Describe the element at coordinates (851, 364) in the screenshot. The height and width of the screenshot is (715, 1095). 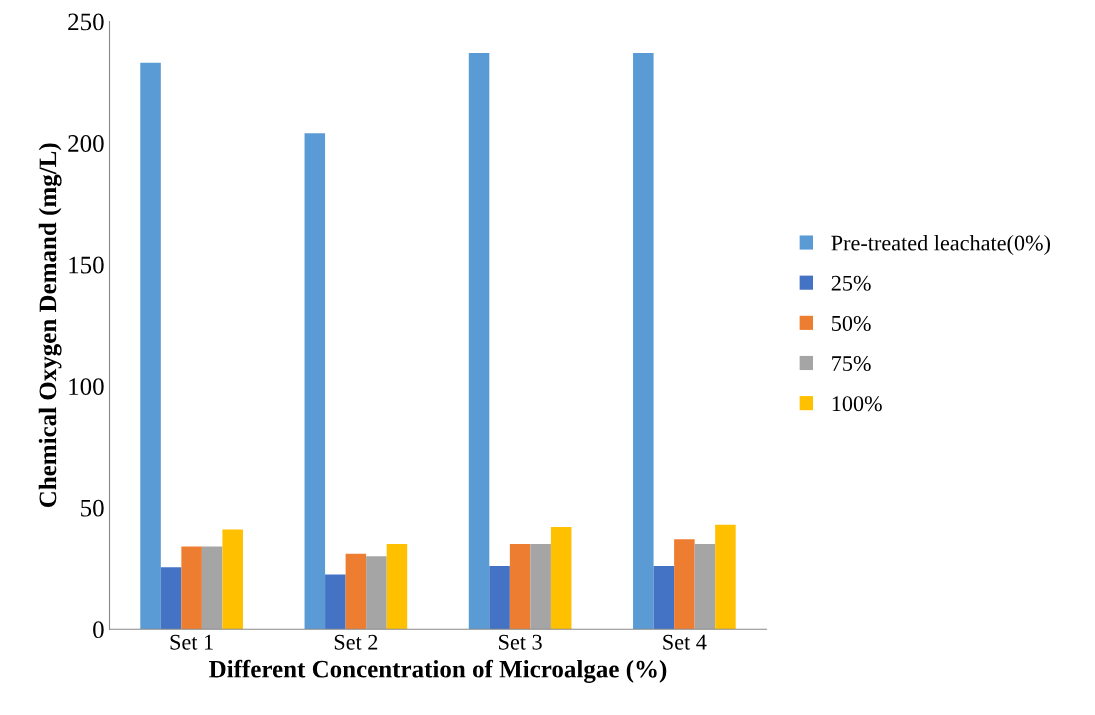
I see `legend-label: 75%` at that location.